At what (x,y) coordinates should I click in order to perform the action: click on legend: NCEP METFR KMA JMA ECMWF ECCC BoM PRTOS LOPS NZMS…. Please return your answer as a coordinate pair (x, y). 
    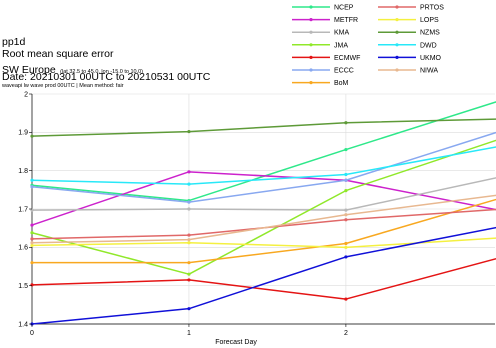
    Looking at the image, I should click on (368, 46).